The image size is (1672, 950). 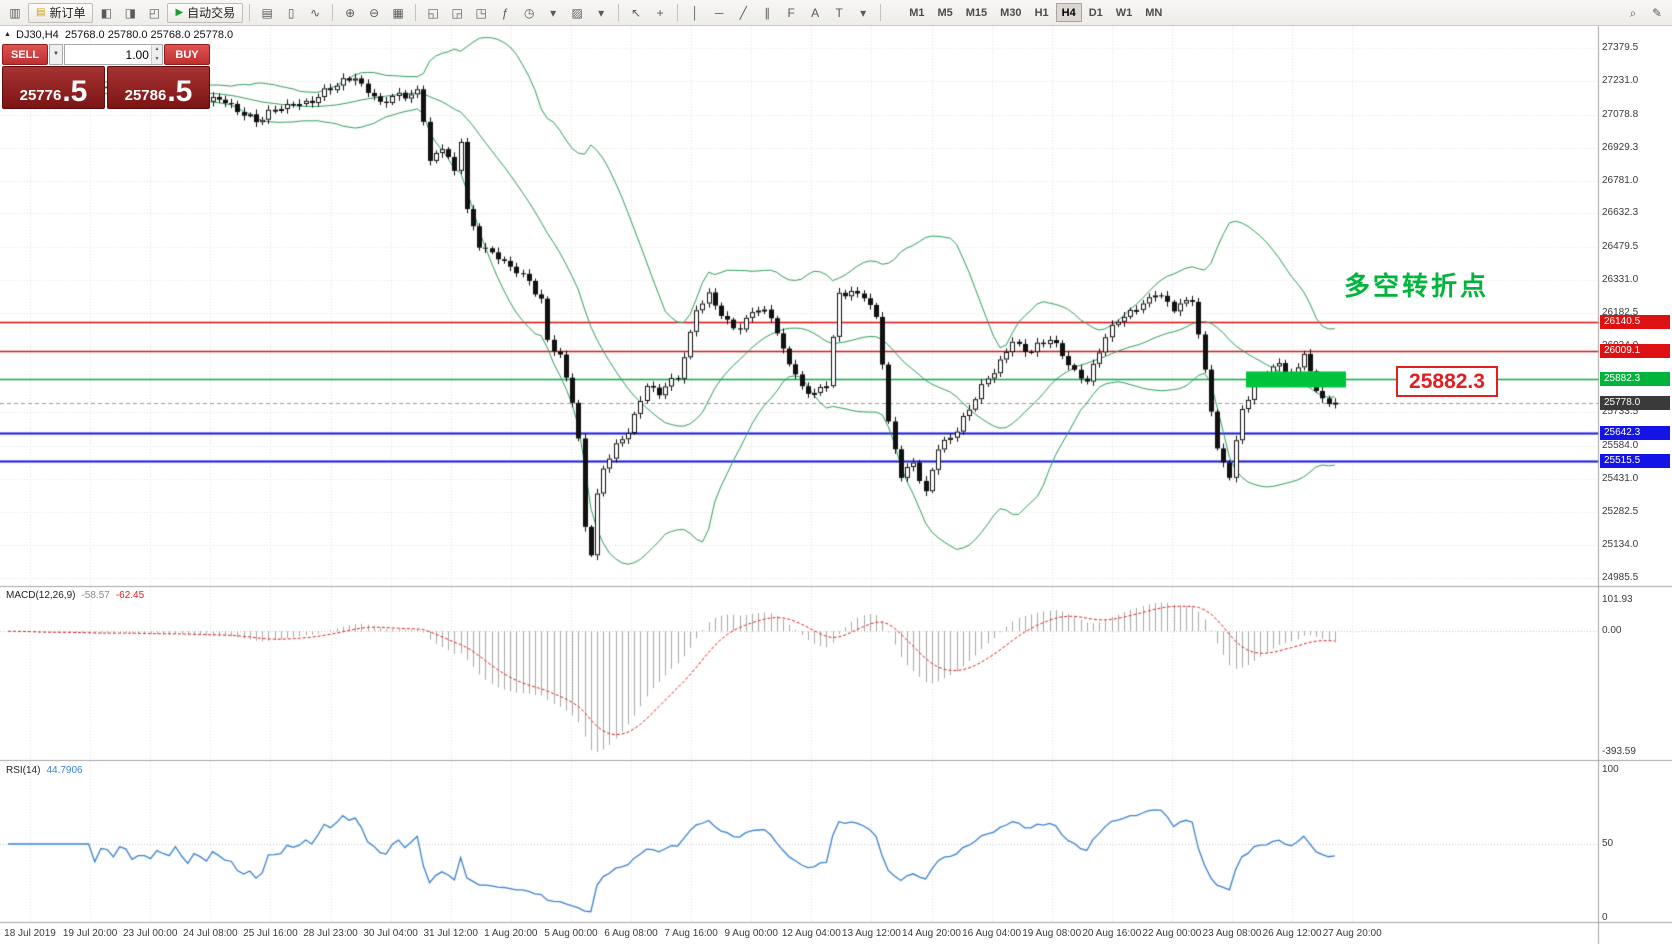 What do you see at coordinates (1617, 599) in the screenshot?
I see `macd-axis-label: 101.93` at bounding box center [1617, 599].